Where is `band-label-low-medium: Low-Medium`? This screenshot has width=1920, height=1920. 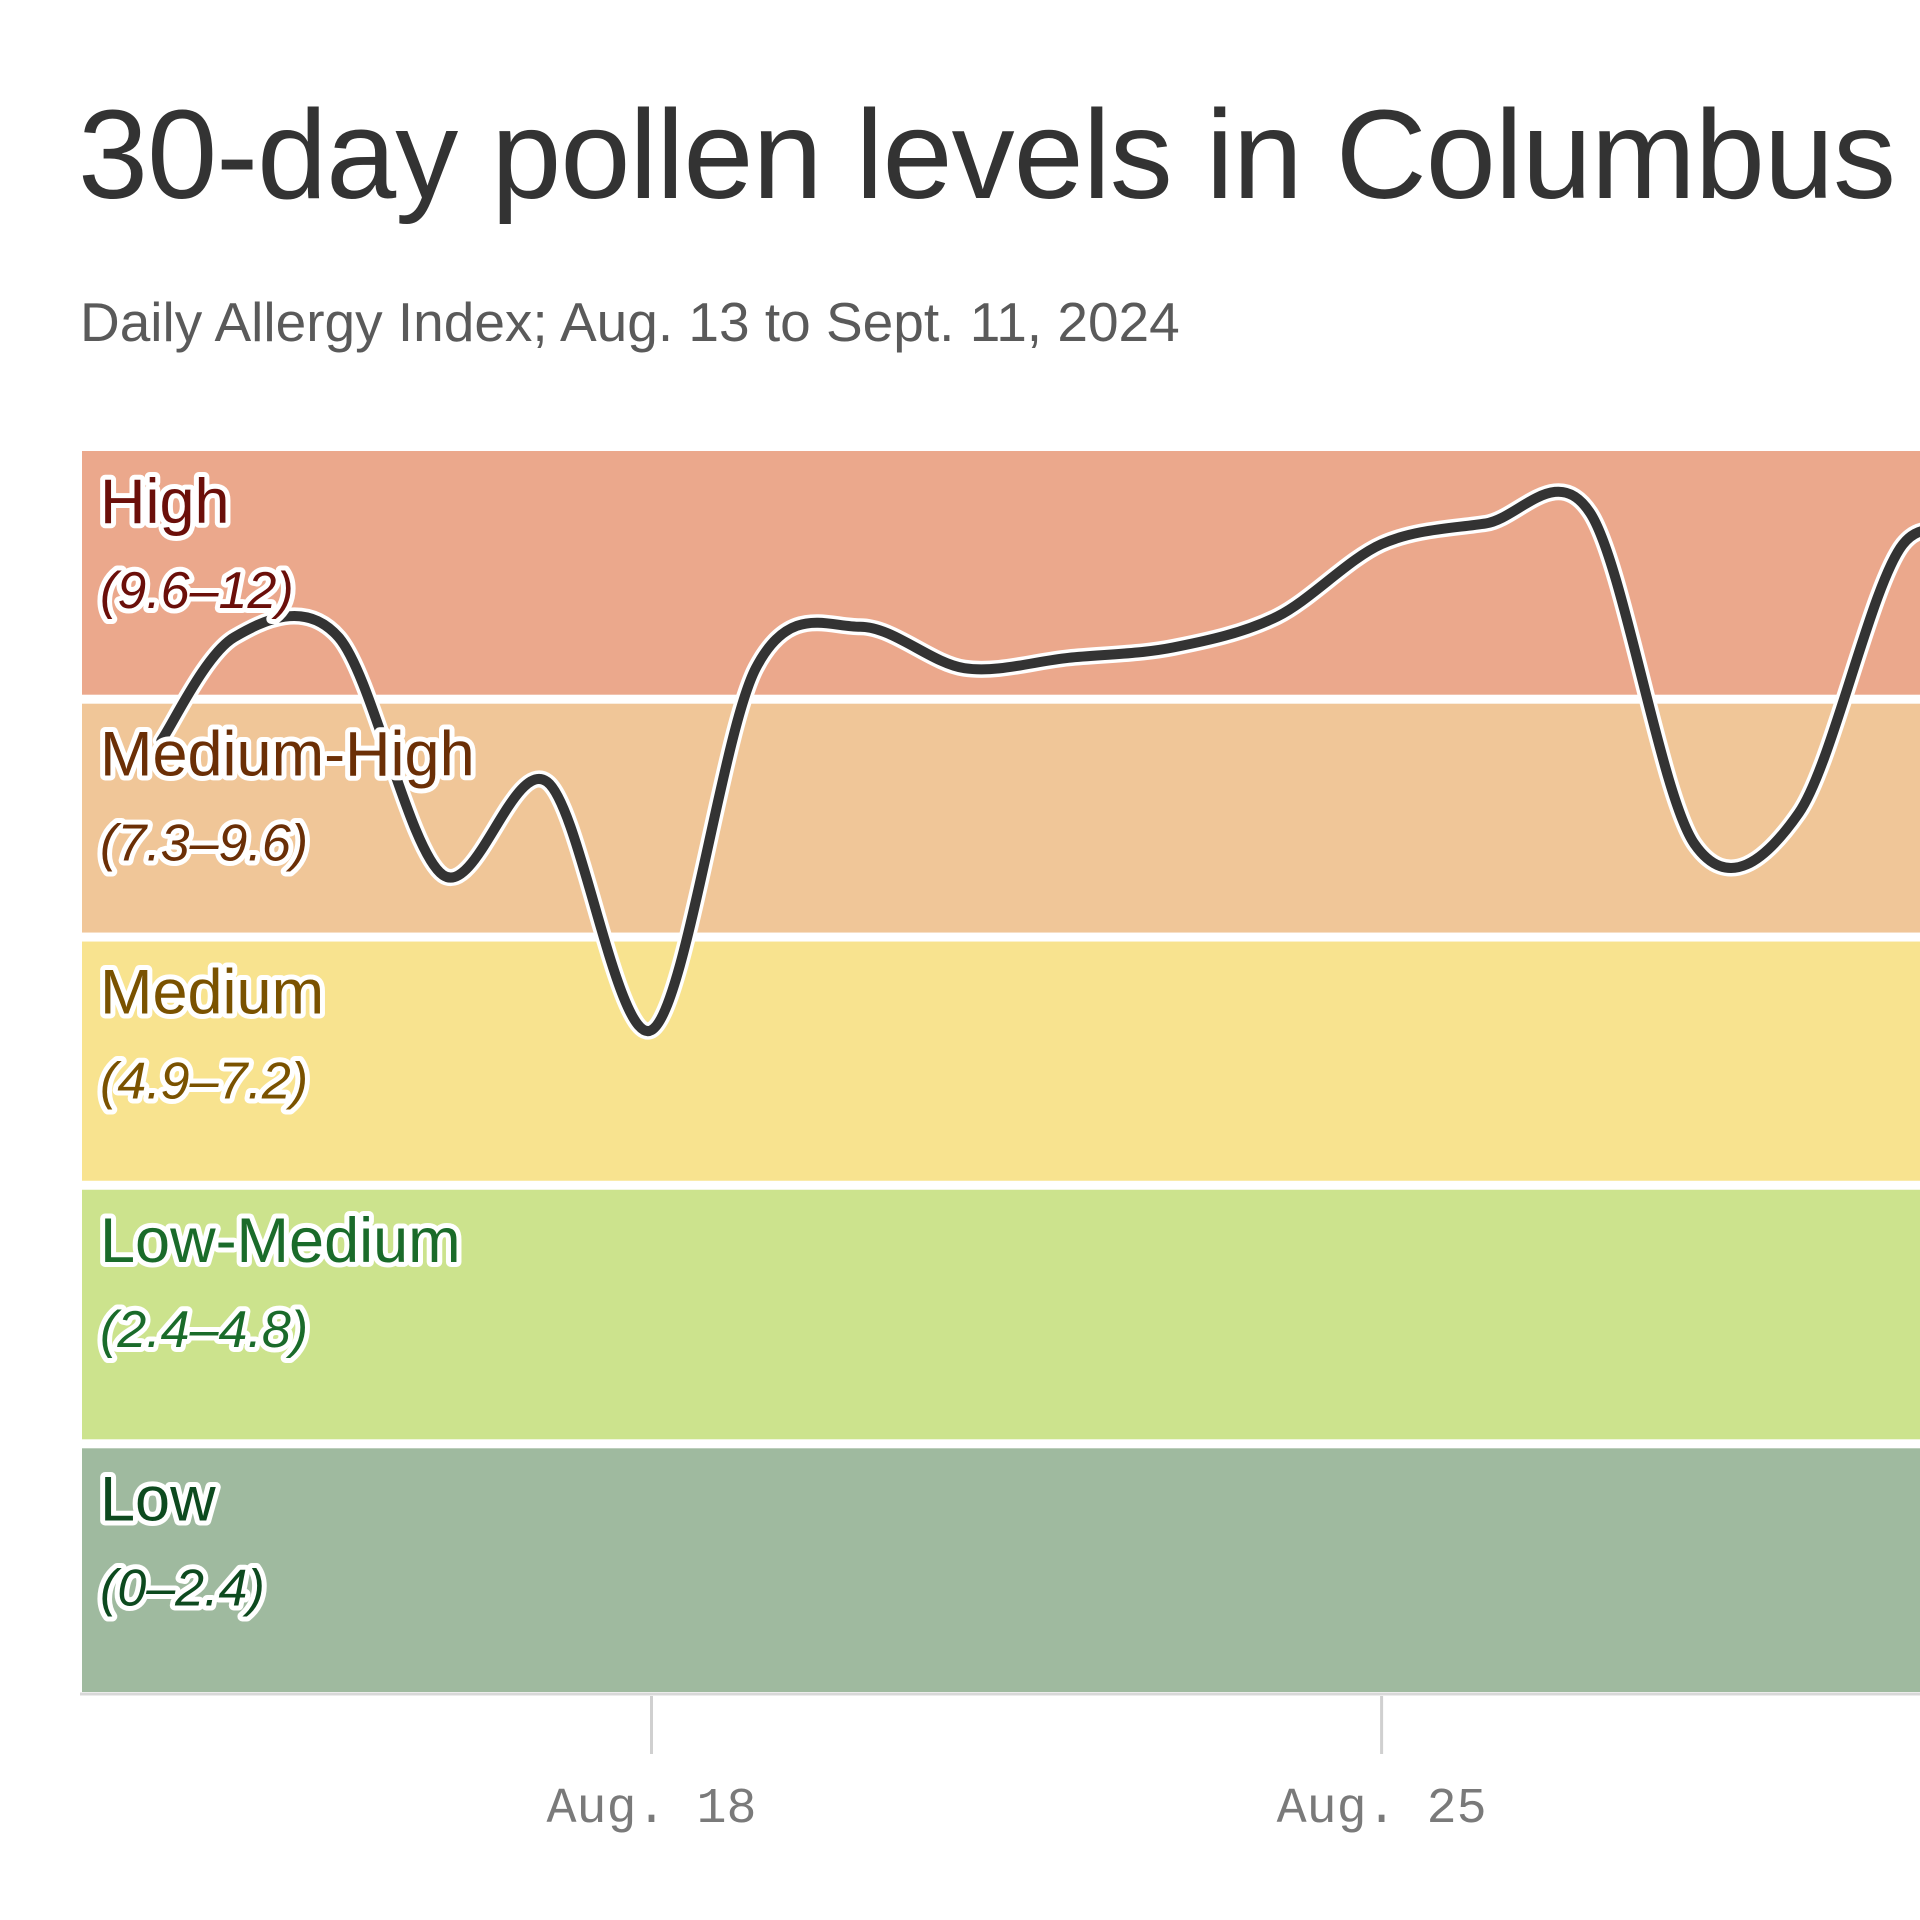
band-label-low-medium: Low-Medium is located at coordinates (280, 1241).